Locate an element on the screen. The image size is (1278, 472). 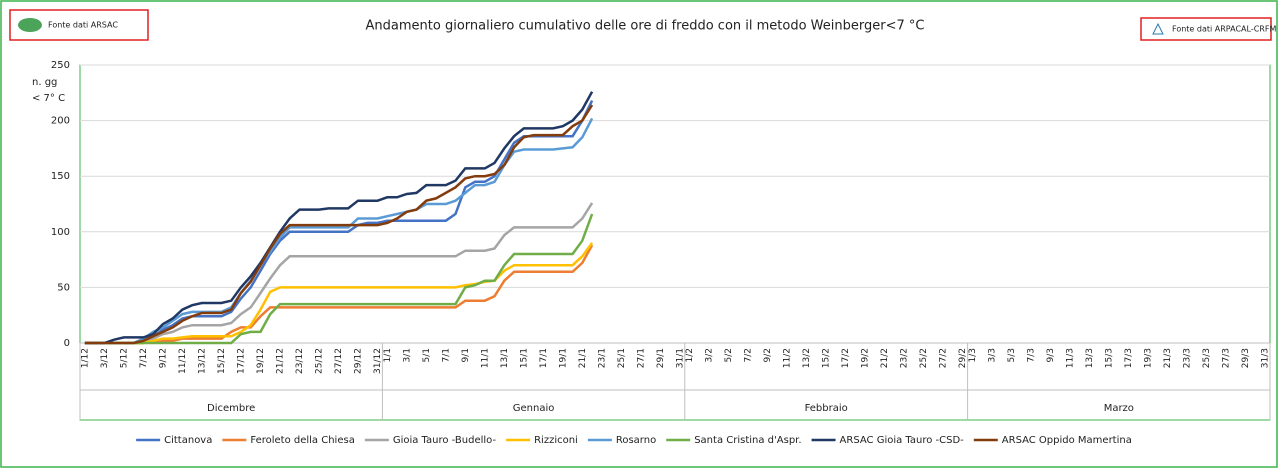
group-label: Gennaio is located at coordinates (534, 408).